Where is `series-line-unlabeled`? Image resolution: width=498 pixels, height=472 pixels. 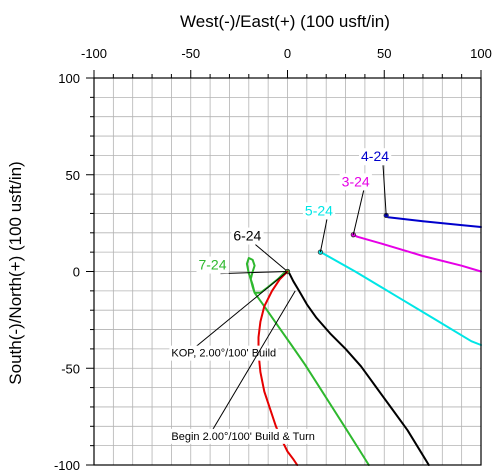 series-line-unlabeled is located at coordinates (278, 368).